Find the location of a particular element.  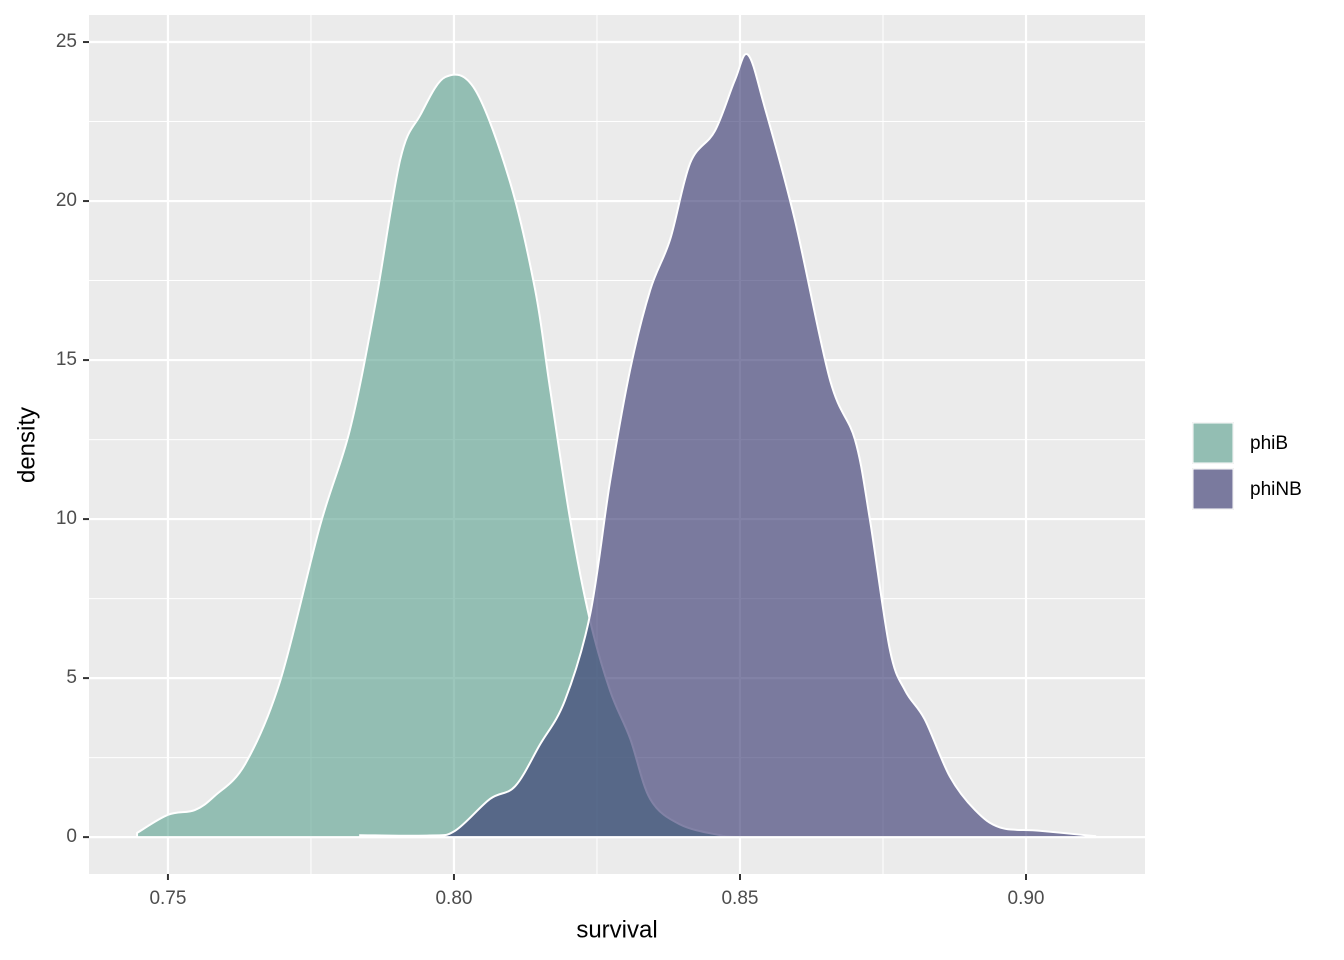

x-tick-label: 0.90 is located at coordinates (1026, 898).